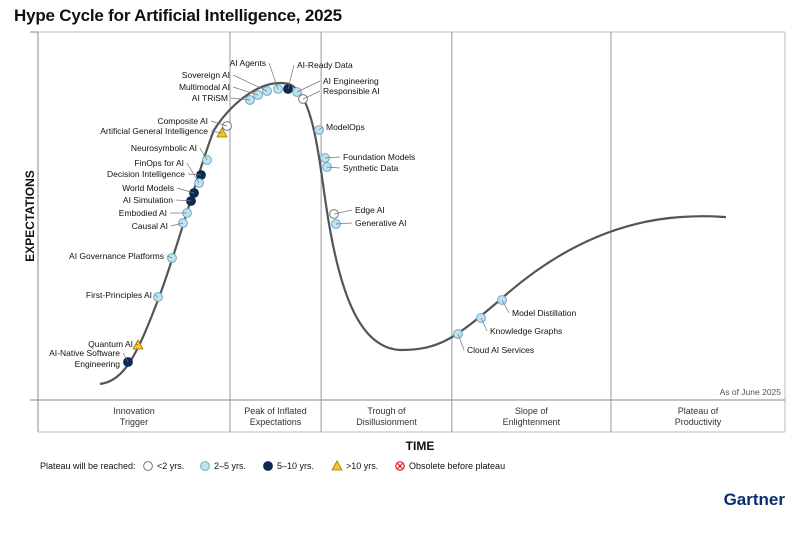 This screenshot has height=535, width=808. What do you see at coordinates (400, 466) in the screenshot?
I see `legend-x-mark` at bounding box center [400, 466].